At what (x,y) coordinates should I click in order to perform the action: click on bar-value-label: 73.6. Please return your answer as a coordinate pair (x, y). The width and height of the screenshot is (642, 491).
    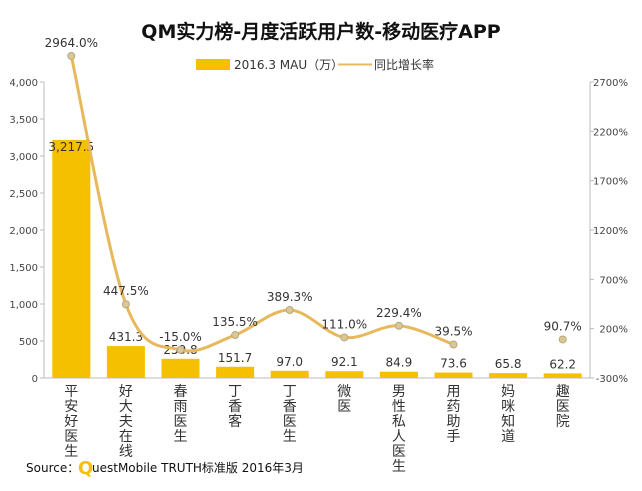
    Looking at the image, I should click on (453, 364).